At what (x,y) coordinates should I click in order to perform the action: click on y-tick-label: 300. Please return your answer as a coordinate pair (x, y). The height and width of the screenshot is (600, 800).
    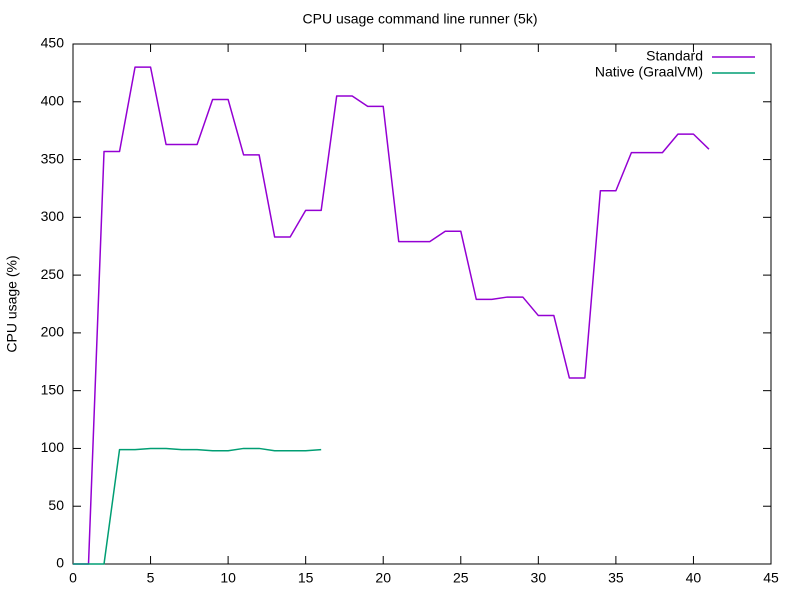
    Looking at the image, I should click on (53, 216).